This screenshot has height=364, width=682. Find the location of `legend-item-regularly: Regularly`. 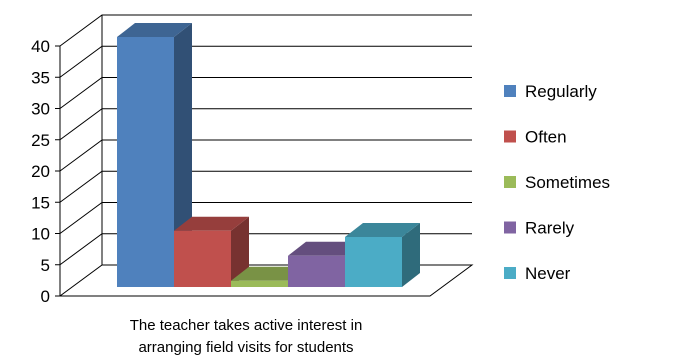

legend-item-regularly: Regularly is located at coordinates (550, 91).